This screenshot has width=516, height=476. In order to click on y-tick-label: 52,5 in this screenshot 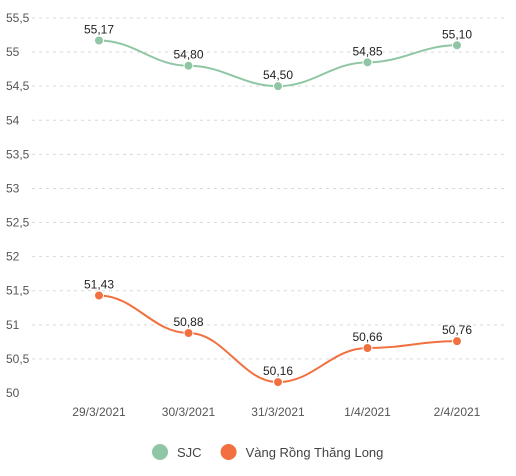, I will do `click(18, 223)`.